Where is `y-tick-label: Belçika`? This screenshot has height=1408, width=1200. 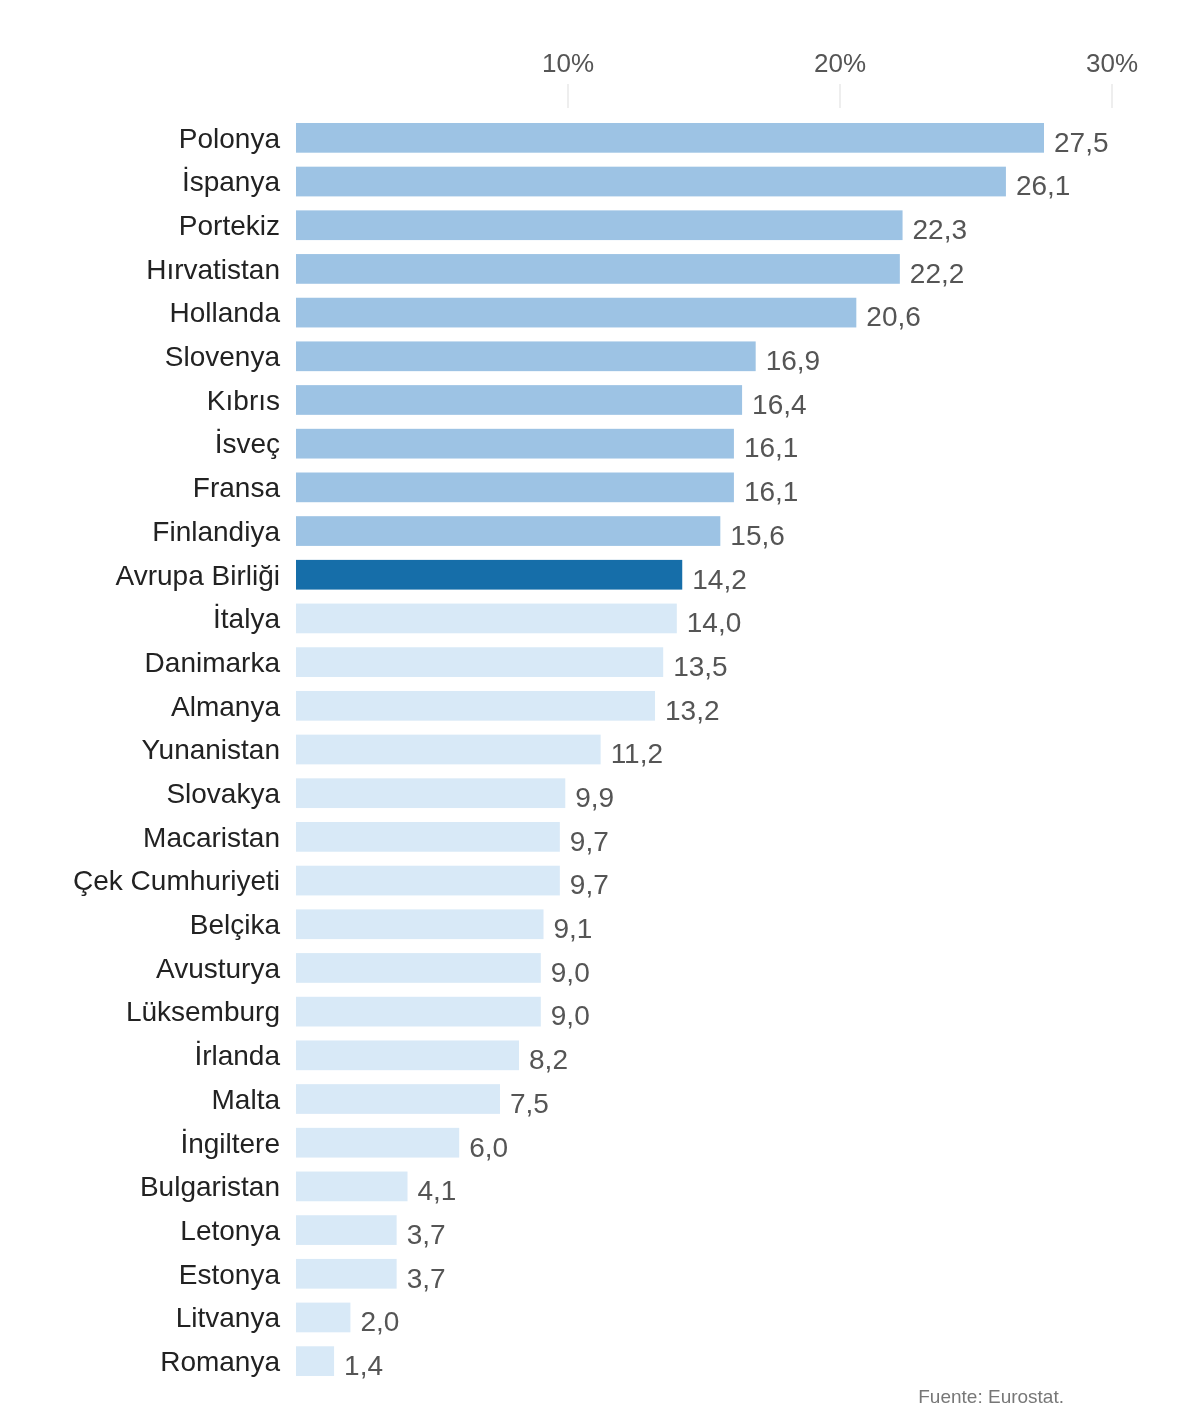
y-tick-label: Belçika is located at coordinates (235, 925).